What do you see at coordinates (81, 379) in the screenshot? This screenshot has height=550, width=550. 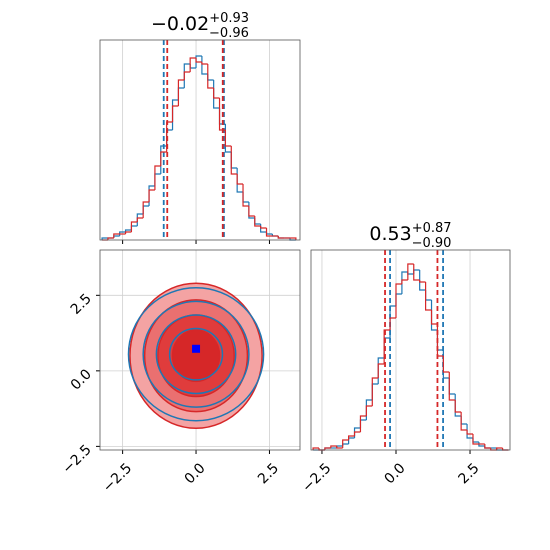 I see `y-tick-label: 0.0` at bounding box center [81, 379].